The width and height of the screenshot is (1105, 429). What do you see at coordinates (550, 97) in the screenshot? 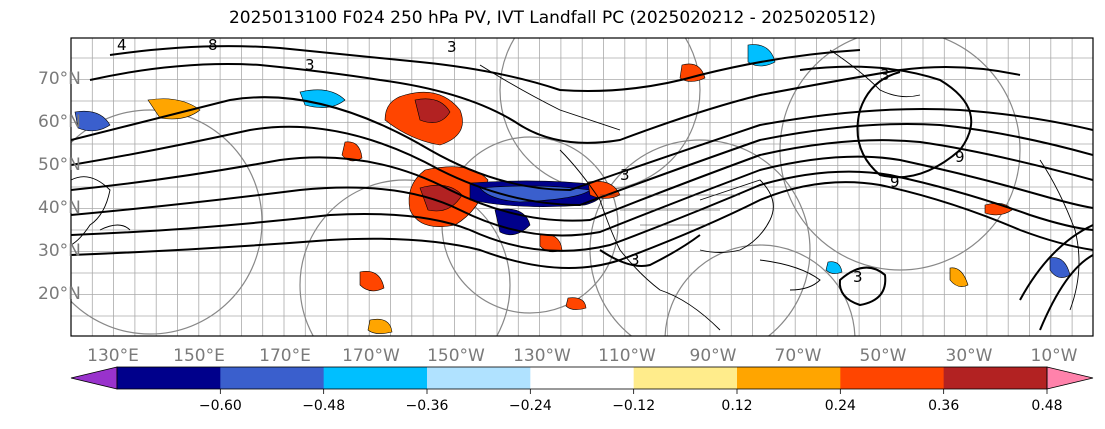
I see `coastline-alaska` at bounding box center [550, 97].